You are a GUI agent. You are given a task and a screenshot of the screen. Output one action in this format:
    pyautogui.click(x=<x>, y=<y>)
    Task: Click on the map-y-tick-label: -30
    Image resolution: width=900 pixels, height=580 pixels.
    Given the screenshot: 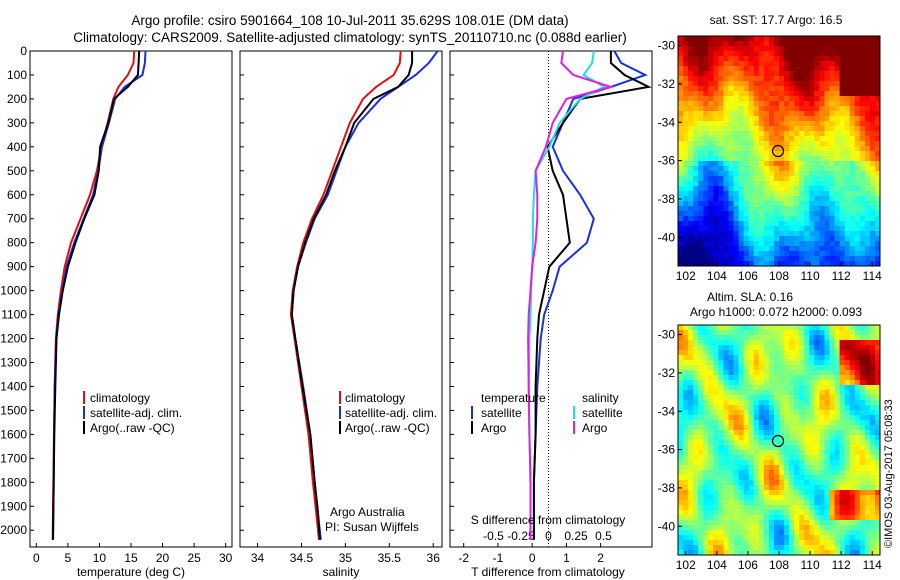 What is the action you would take?
    pyautogui.click(x=667, y=335)
    